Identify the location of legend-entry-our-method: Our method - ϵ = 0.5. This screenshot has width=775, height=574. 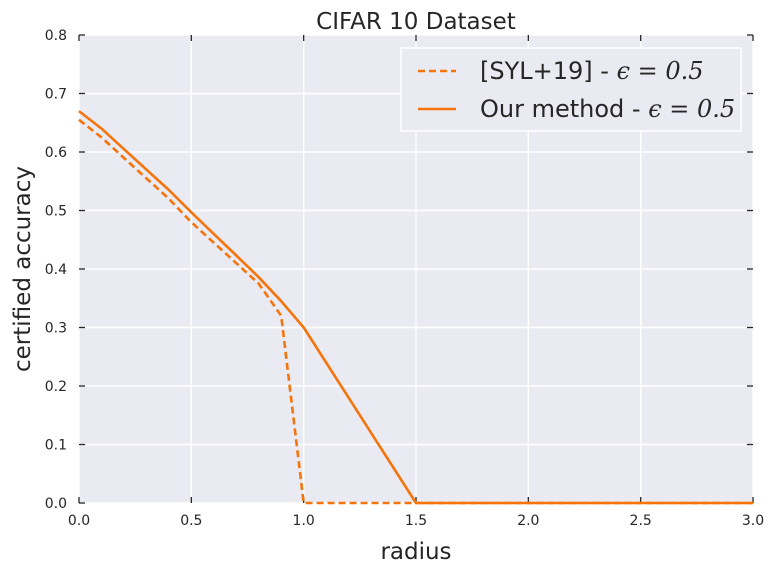
(607, 109).